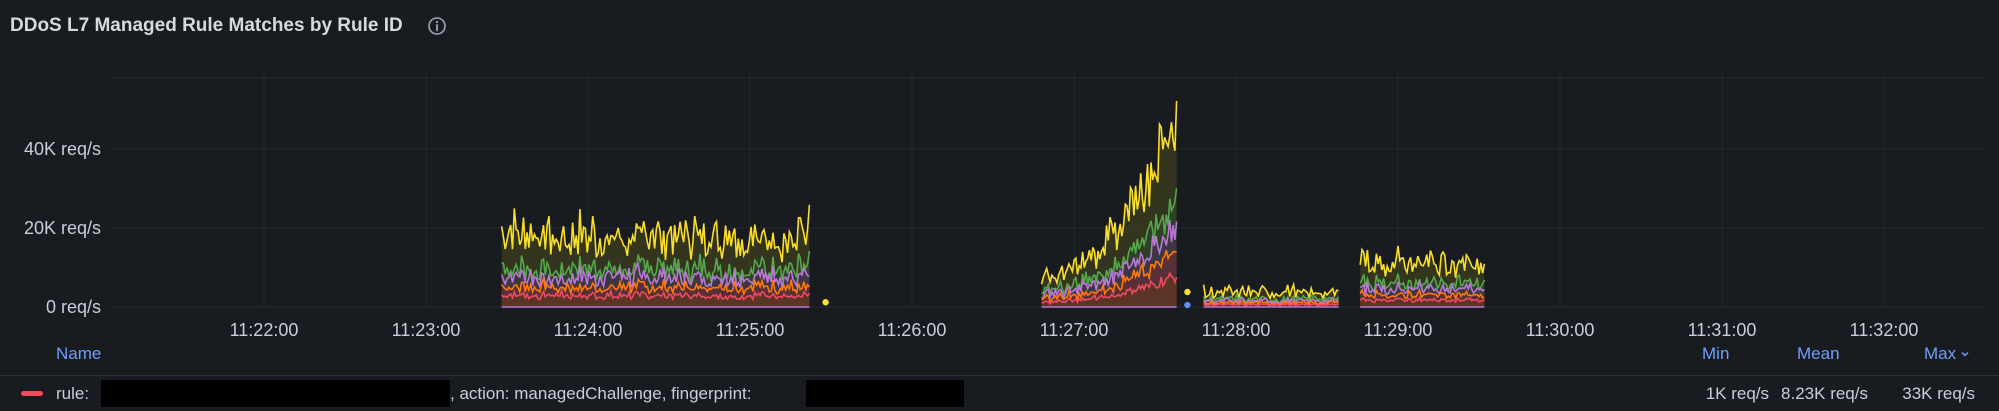  I want to click on legend-column-min: Min, so click(1716, 353).